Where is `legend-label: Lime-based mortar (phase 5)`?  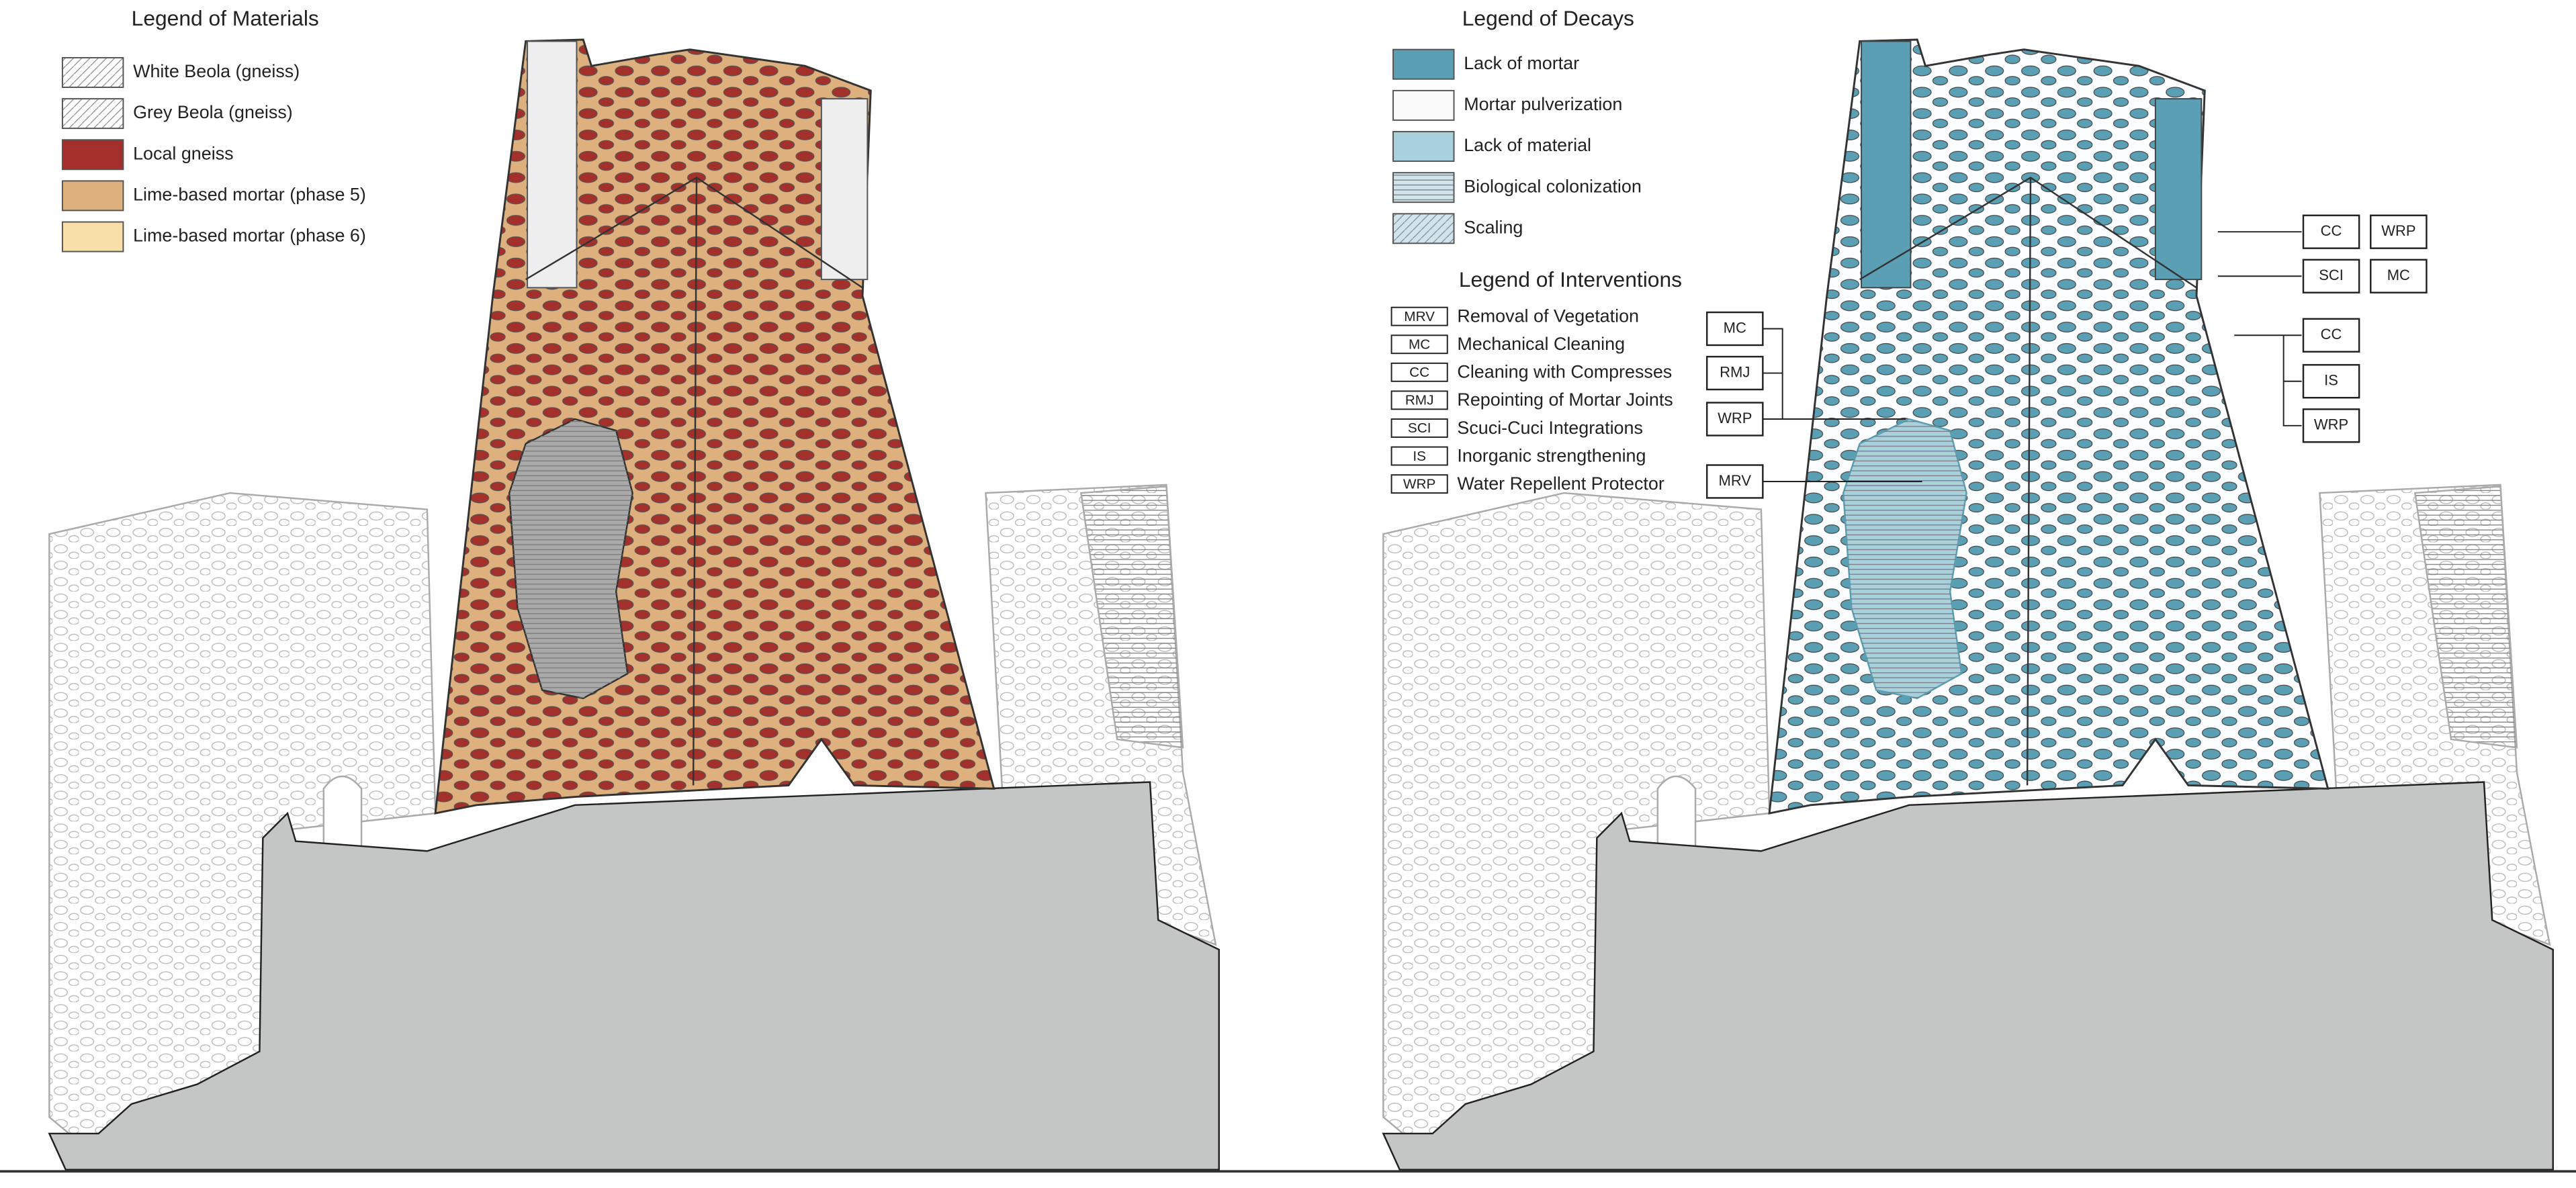
legend-label: Lime-based mortar (phase 5) is located at coordinates (250, 195).